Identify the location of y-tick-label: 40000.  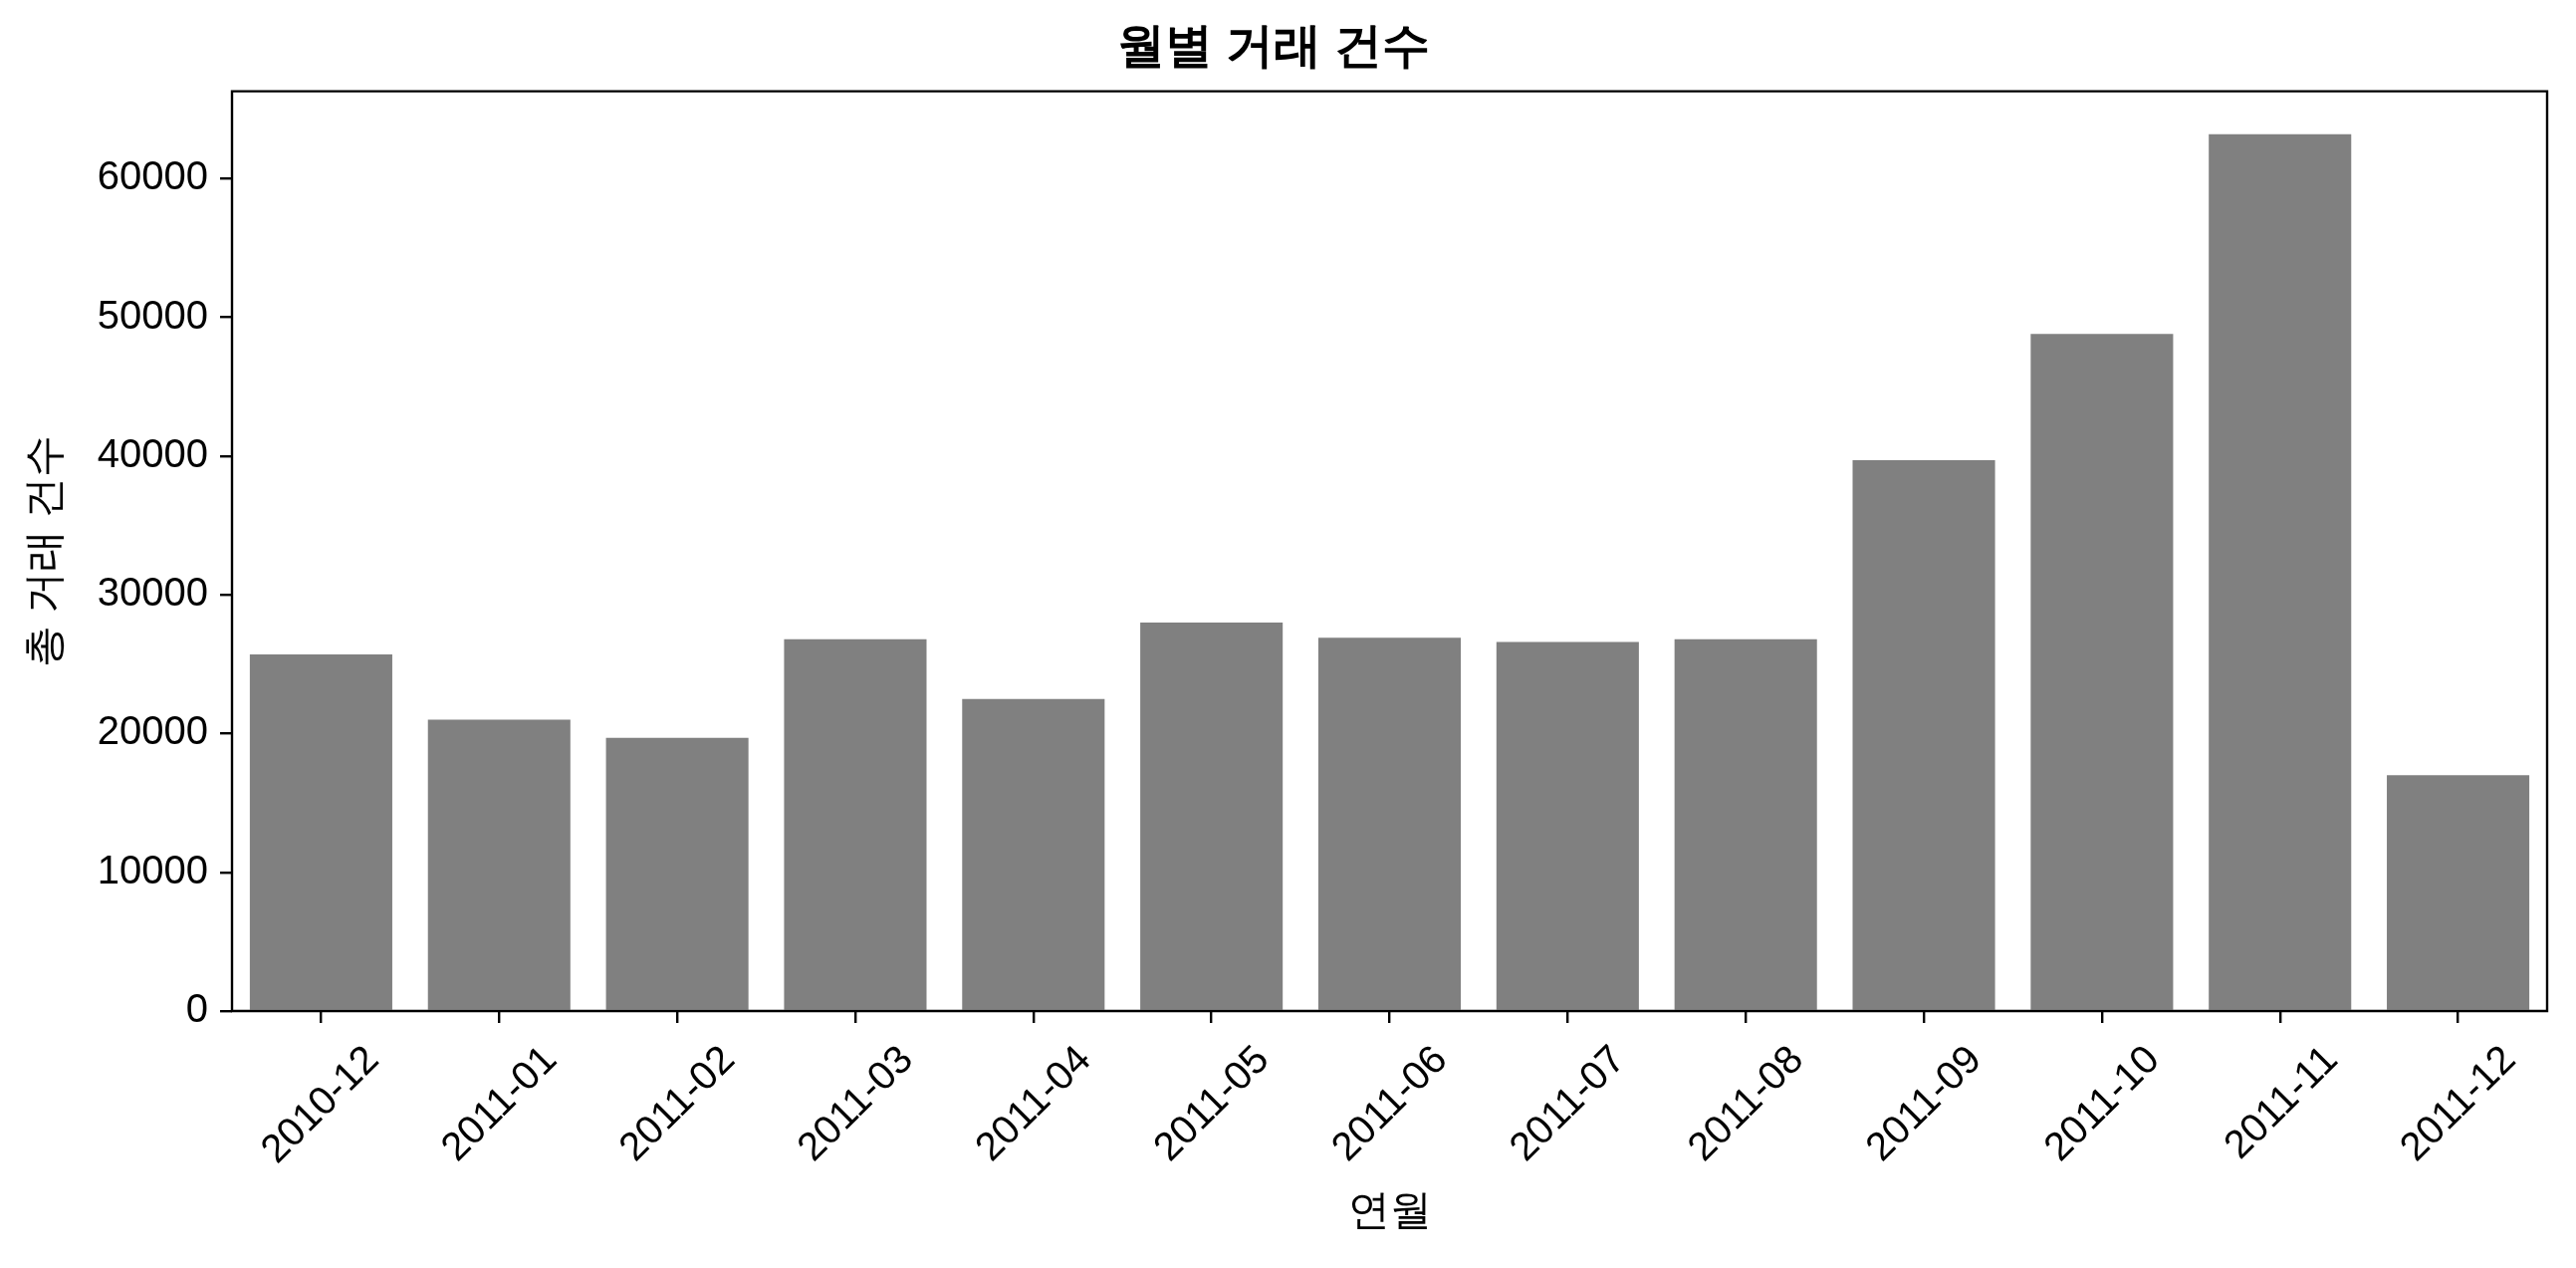
(152, 452).